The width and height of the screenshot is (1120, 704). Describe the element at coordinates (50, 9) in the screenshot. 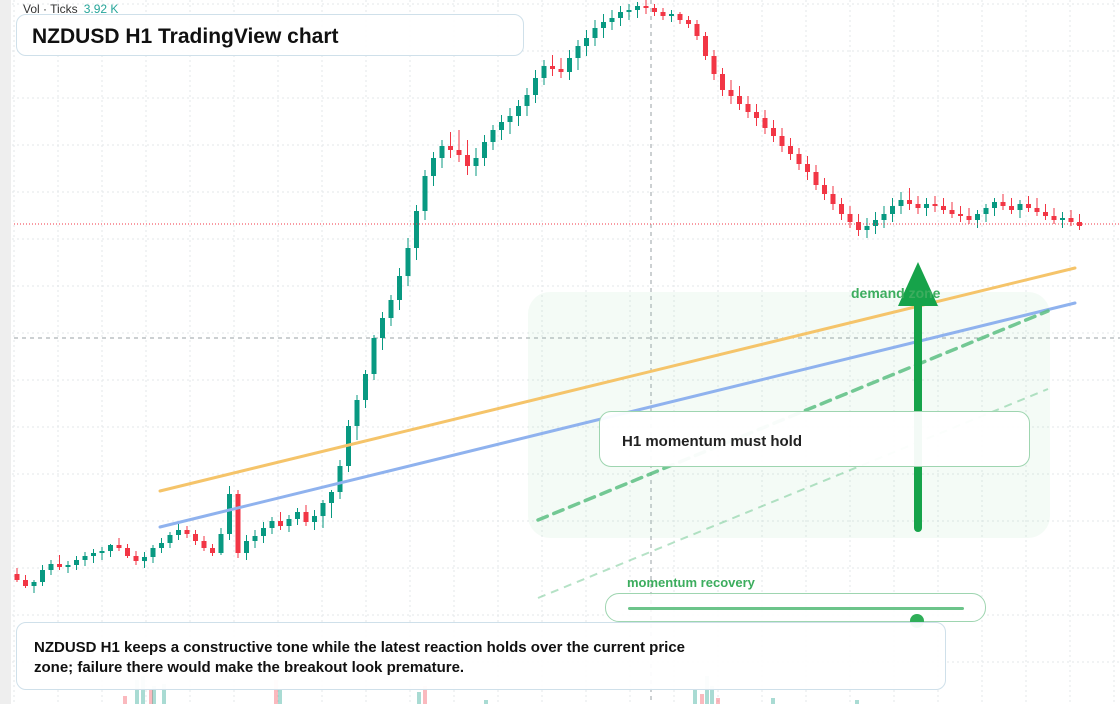

I see `volume-label: Vol · Ticks` at that location.